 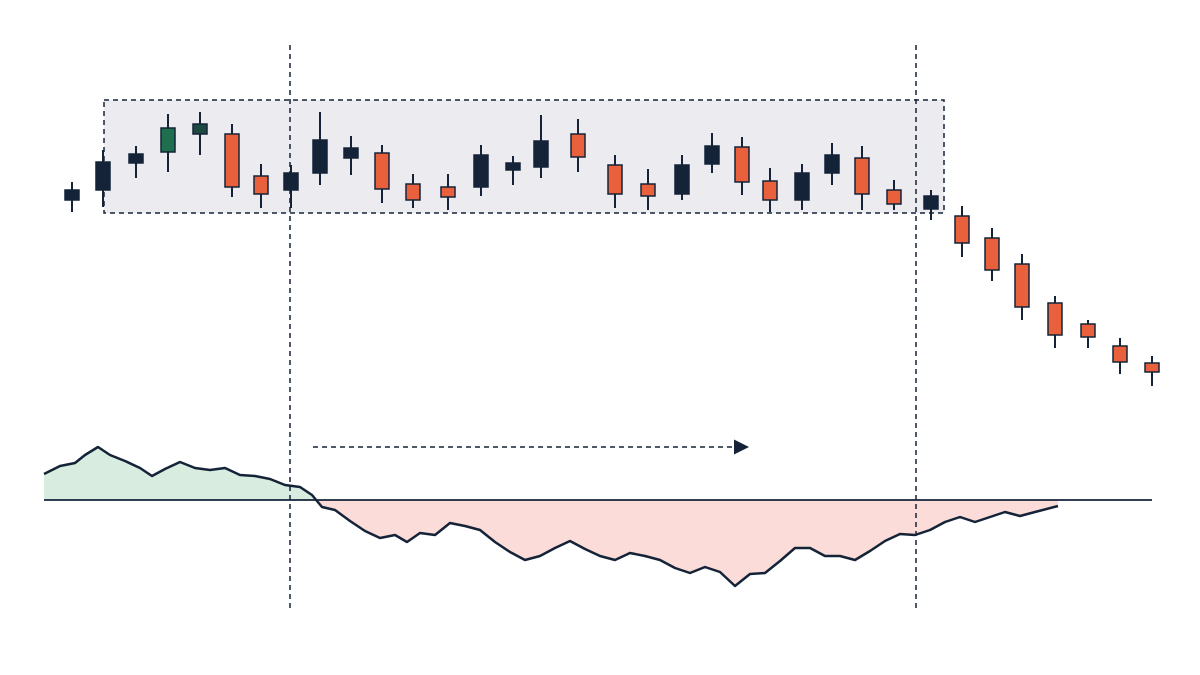 What do you see at coordinates (551, 543) in the screenshot?
I see `negative-area` at bounding box center [551, 543].